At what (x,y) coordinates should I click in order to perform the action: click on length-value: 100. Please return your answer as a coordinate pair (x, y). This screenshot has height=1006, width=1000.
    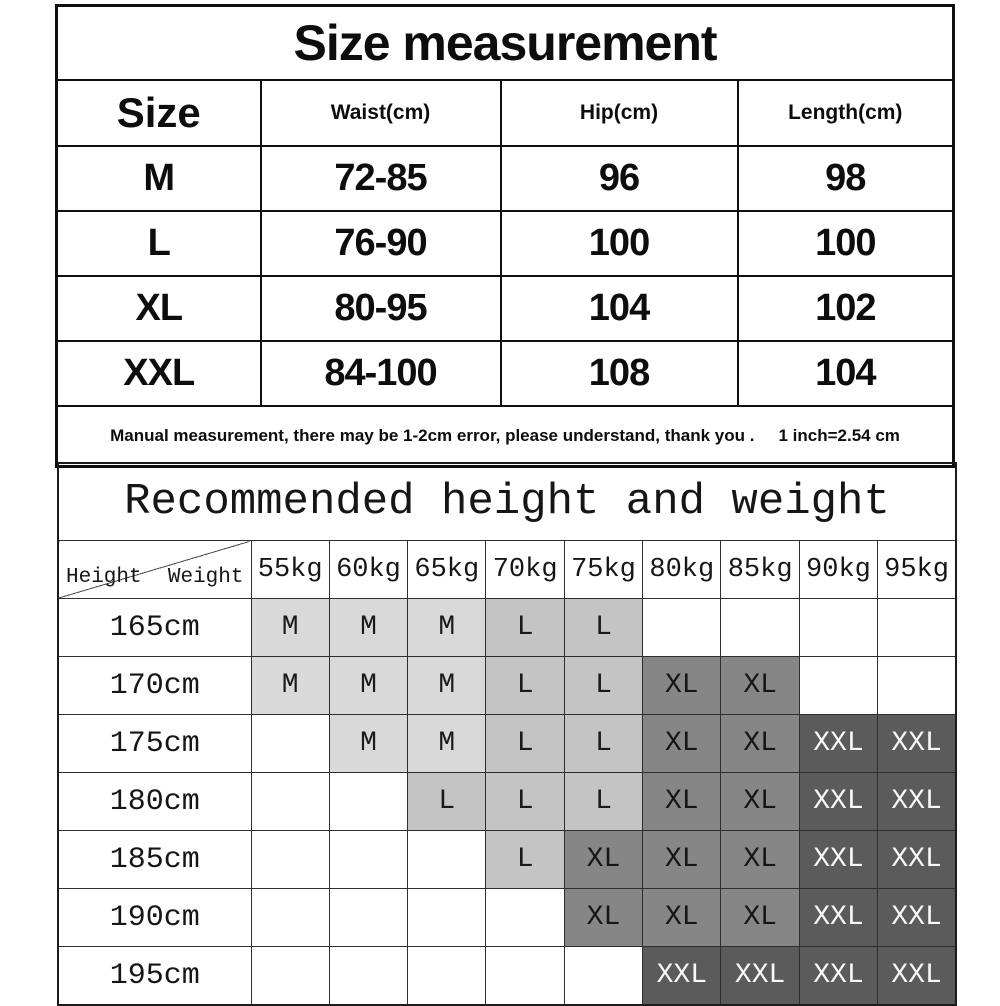
    Looking at the image, I should click on (845, 243).